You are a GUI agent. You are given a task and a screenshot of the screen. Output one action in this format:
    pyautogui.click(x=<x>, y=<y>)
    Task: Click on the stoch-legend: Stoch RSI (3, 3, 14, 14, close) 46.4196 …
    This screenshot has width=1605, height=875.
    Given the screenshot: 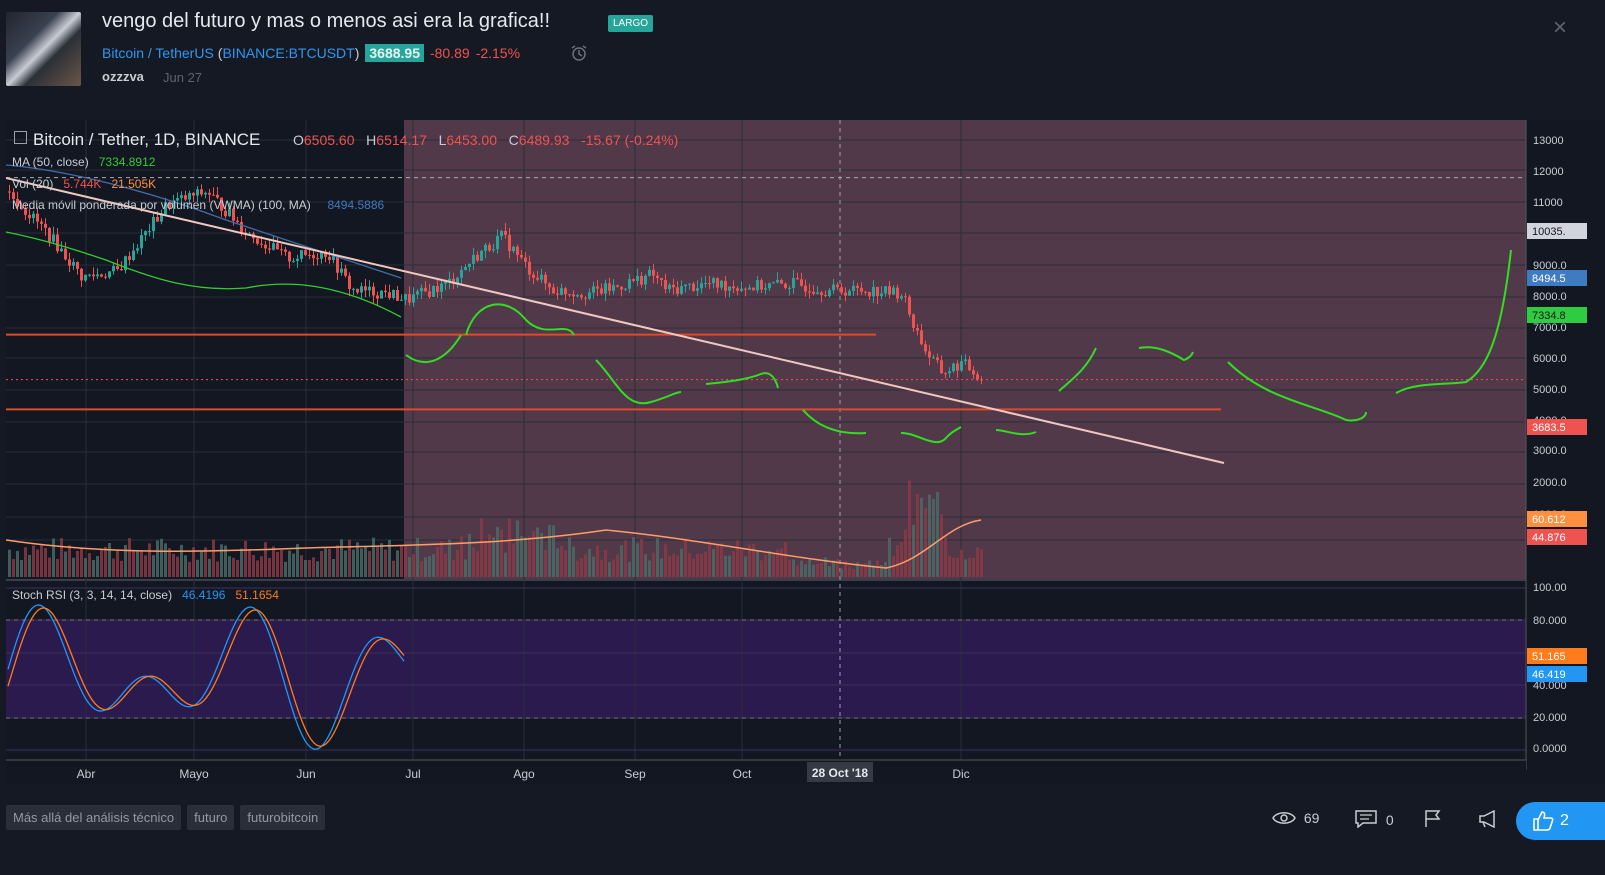 What is the action you would take?
    pyautogui.click(x=145, y=595)
    